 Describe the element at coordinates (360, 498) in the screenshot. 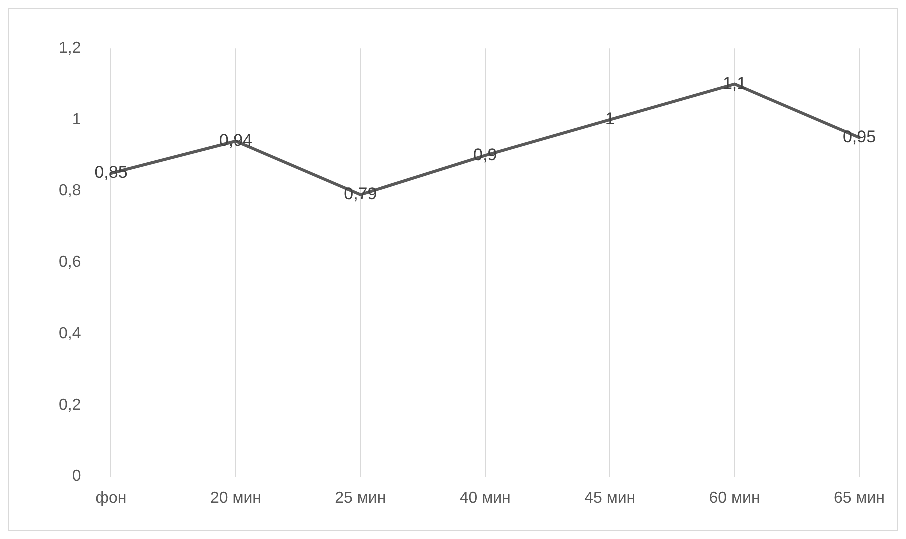

I see `x-tick-label: 25 мин` at that location.